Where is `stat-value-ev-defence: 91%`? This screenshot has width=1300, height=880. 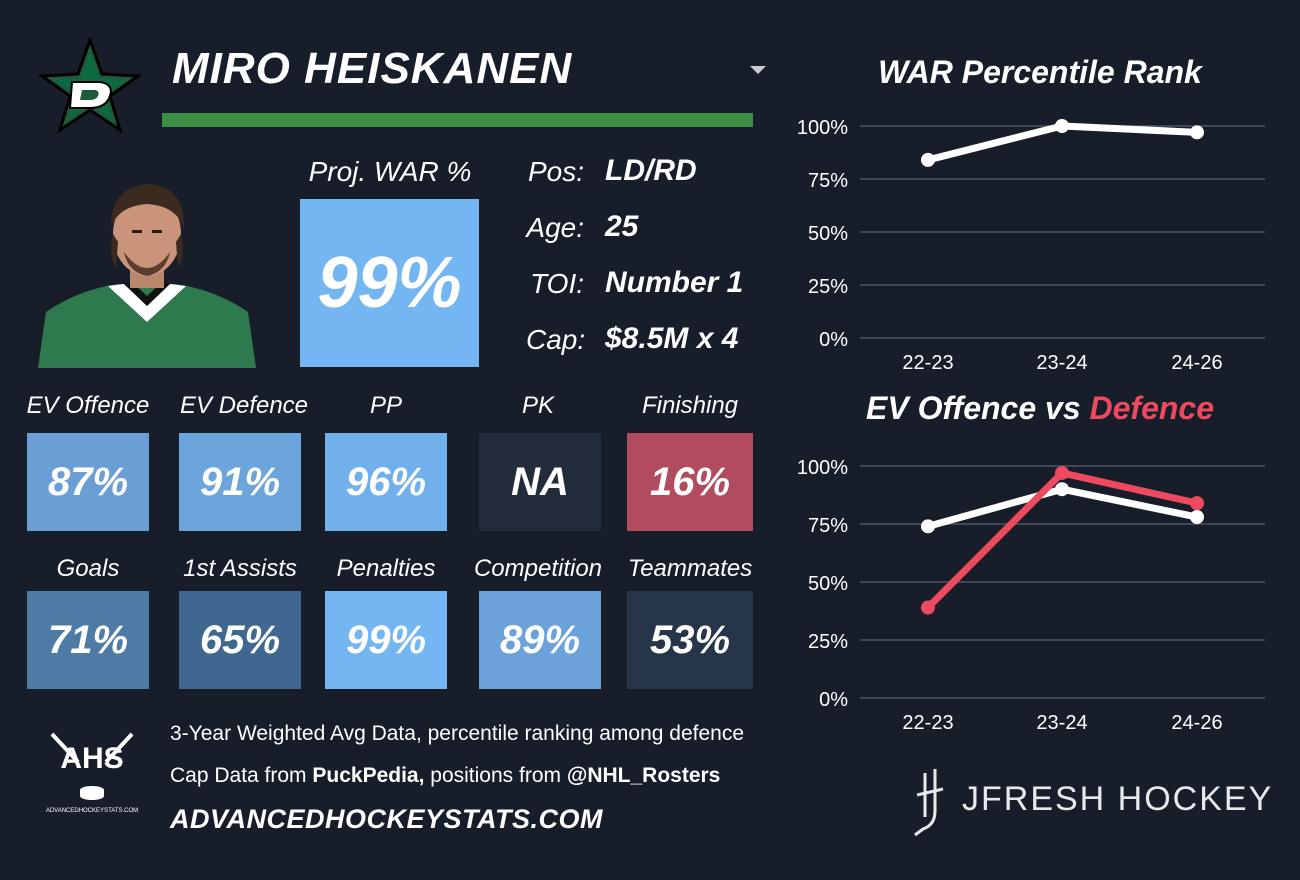 stat-value-ev-defence: 91% is located at coordinates (240, 481).